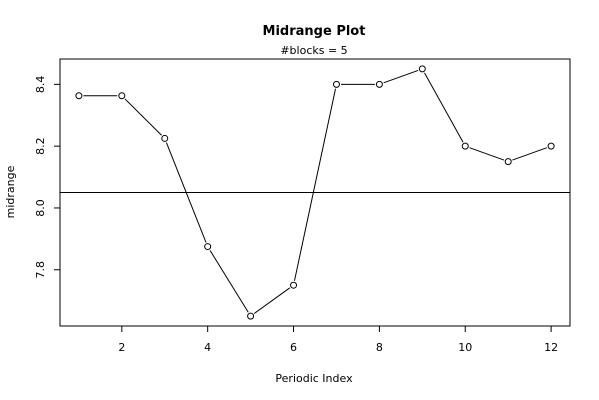 This screenshot has height=400, width=599. What do you see at coordinates (379, 347) in the screenshot?
I see `x-tick-label: 8` at bounding box center [379, 347].